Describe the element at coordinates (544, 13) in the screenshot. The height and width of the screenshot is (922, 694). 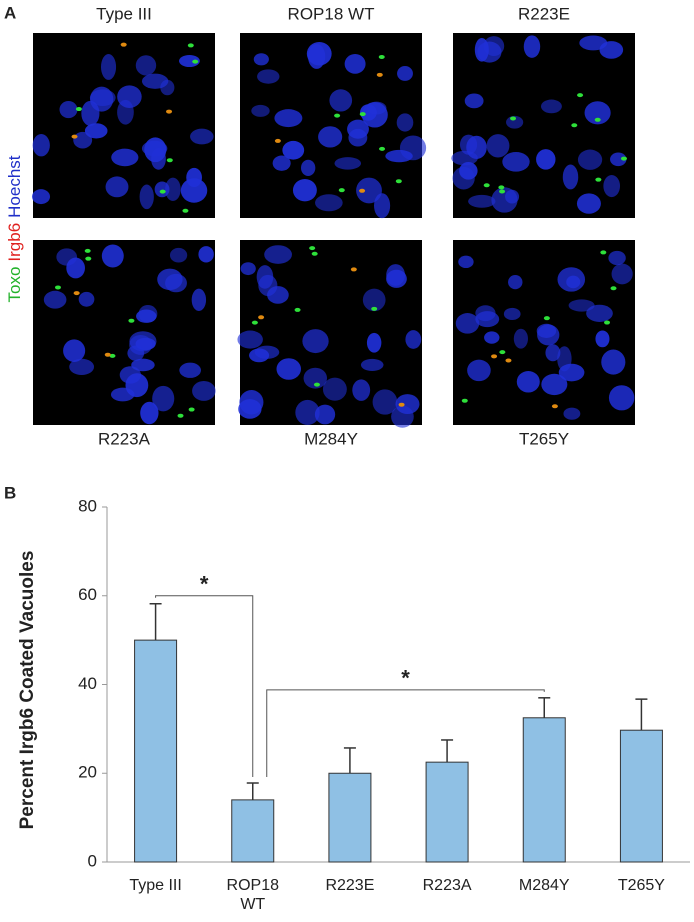
I see `image-label: R223E` at that location.